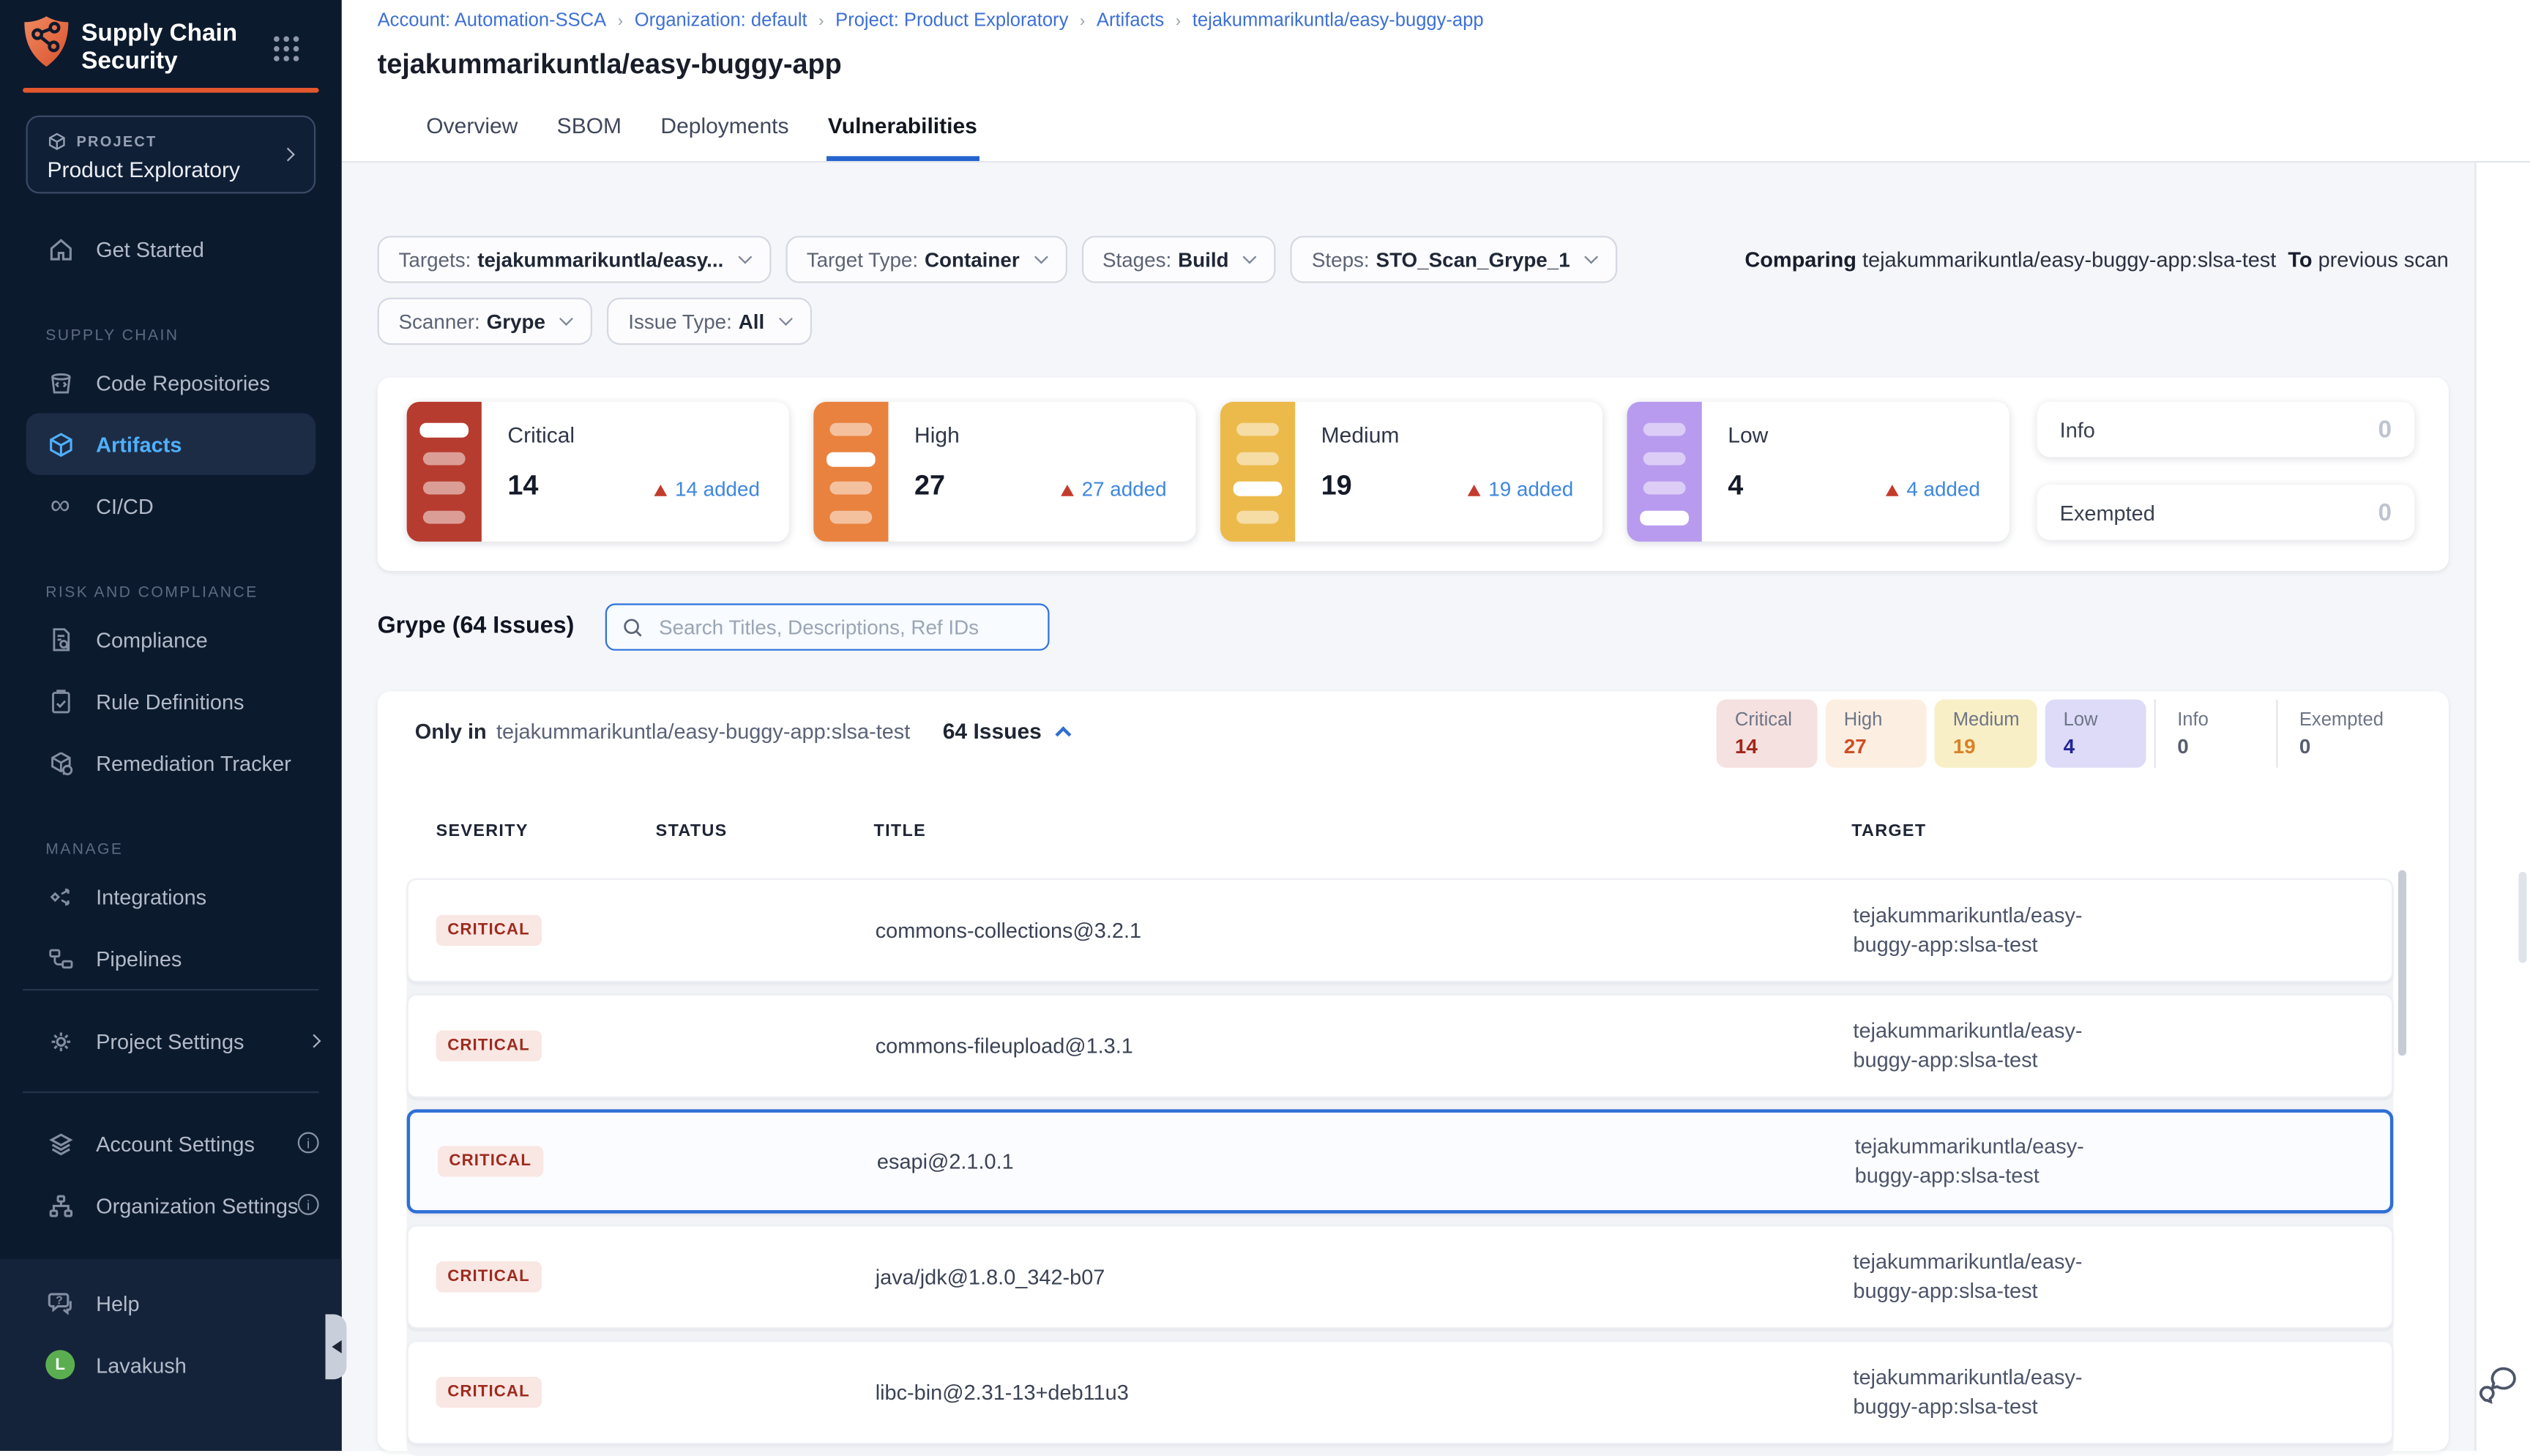  I want to click on filter-label: Stages:, so click(1137, 259).